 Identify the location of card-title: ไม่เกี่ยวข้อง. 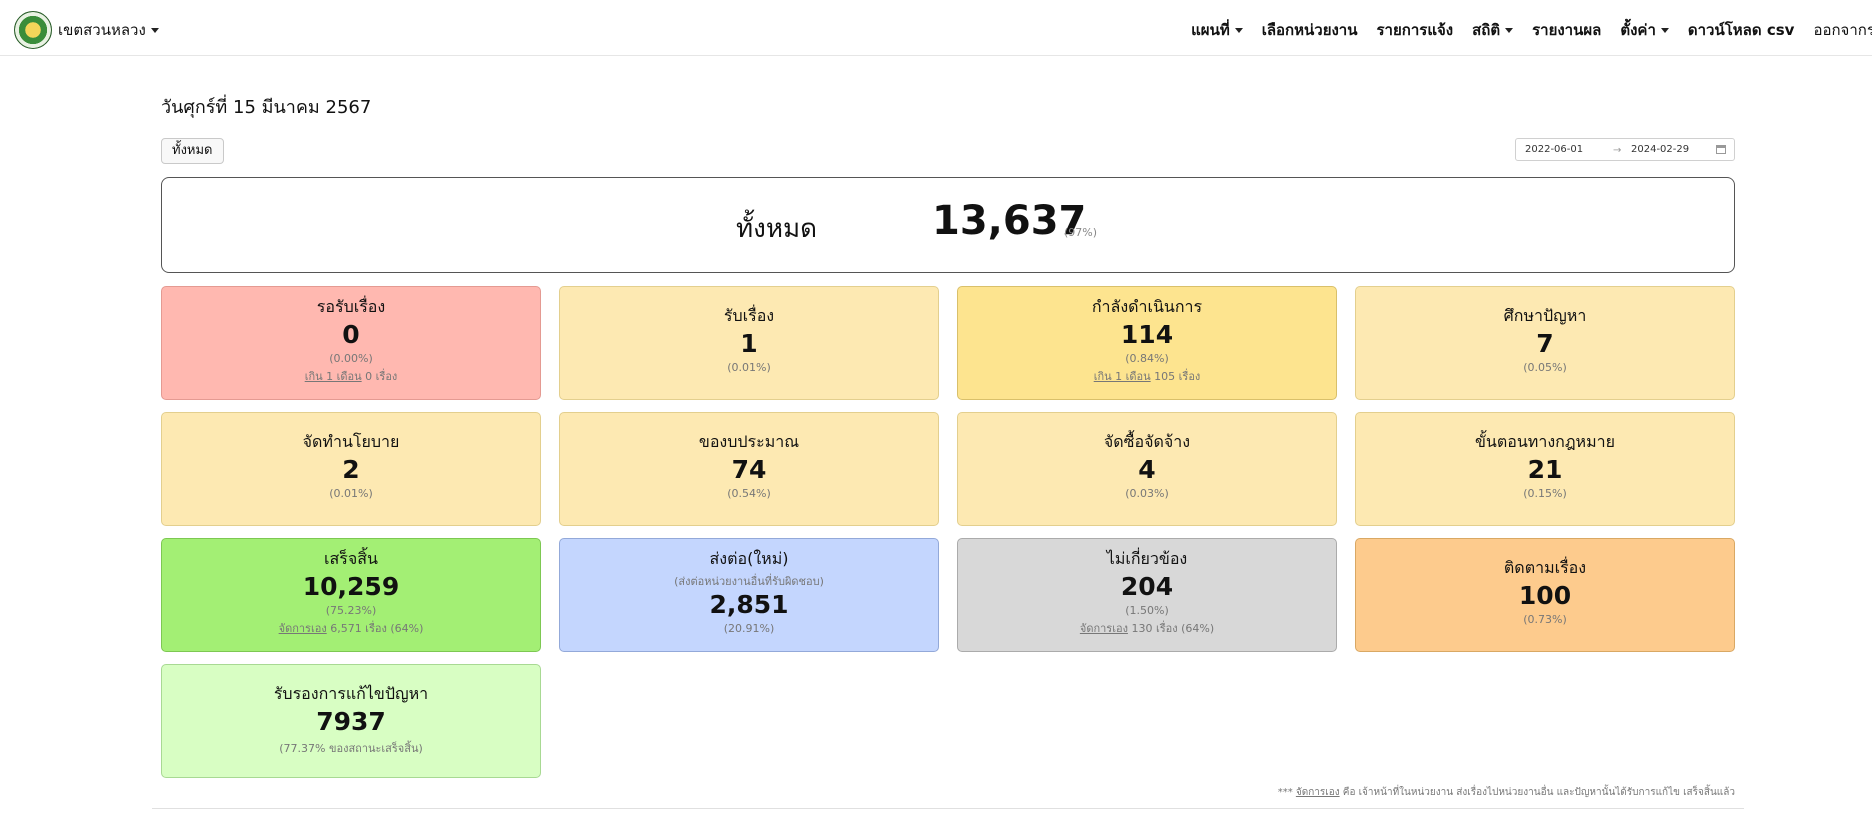
(1147, 558).